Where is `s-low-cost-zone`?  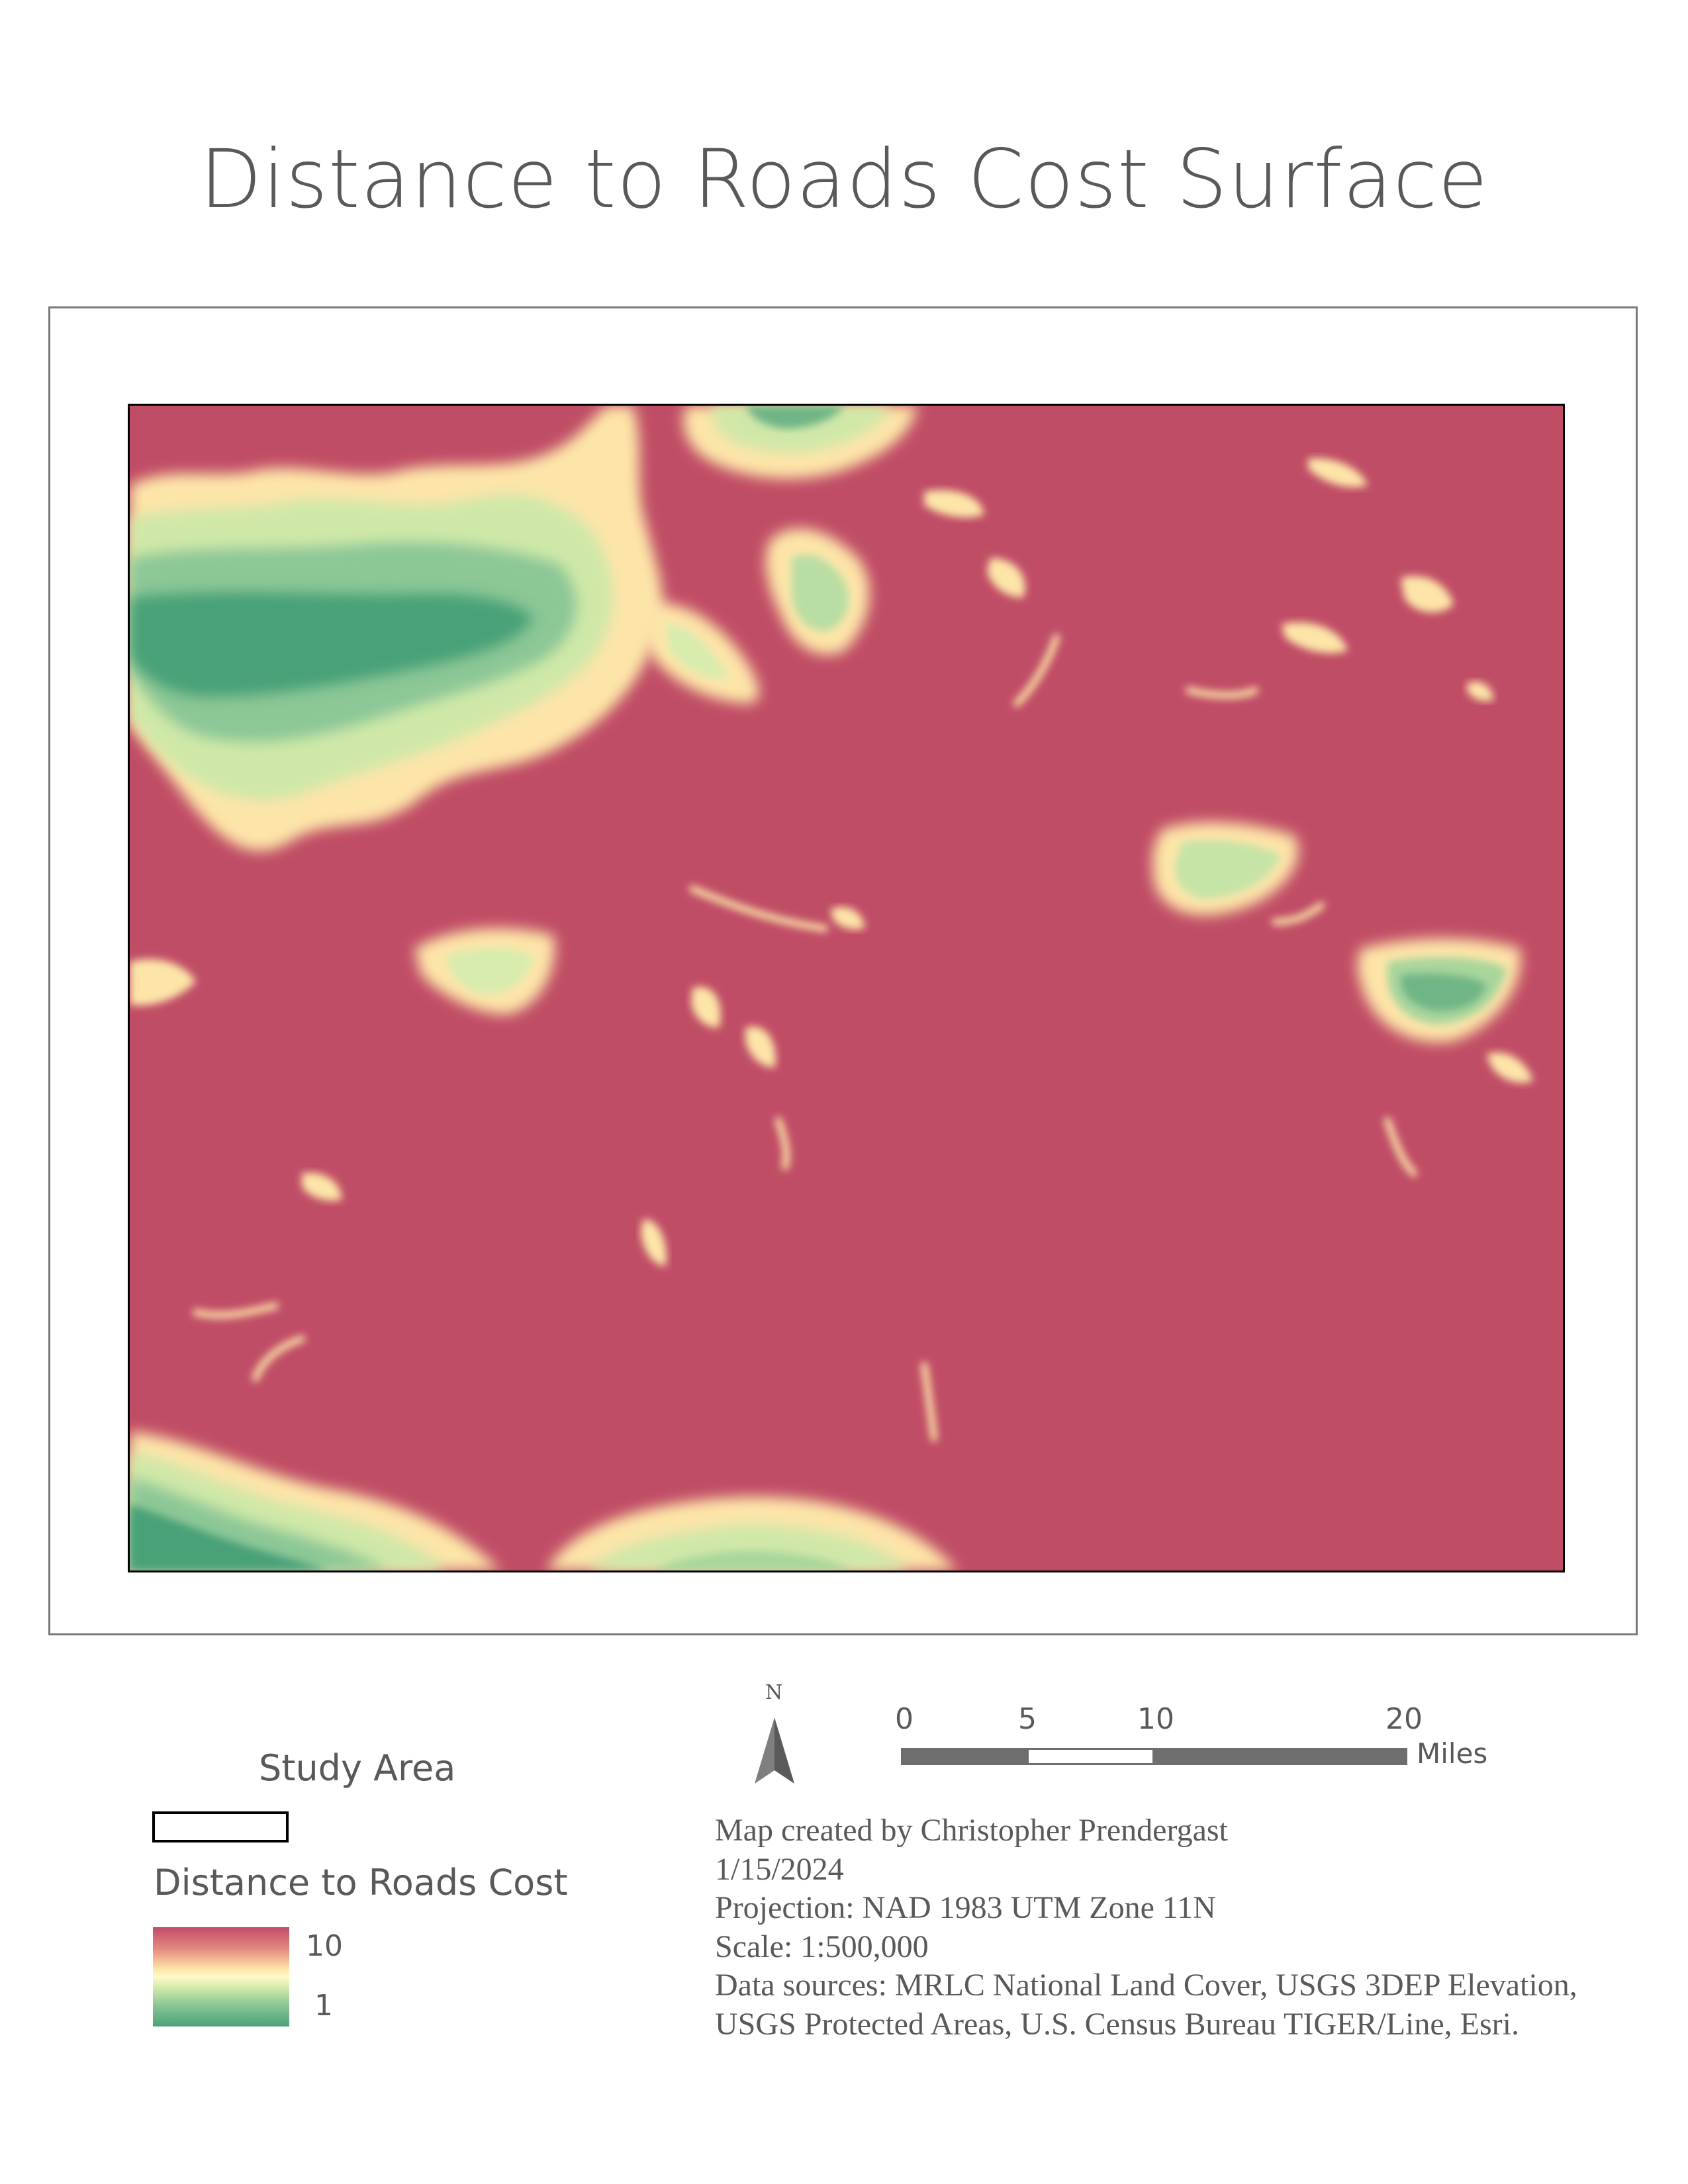 s-low-cost-zone is located at coordinates (752, 1533).